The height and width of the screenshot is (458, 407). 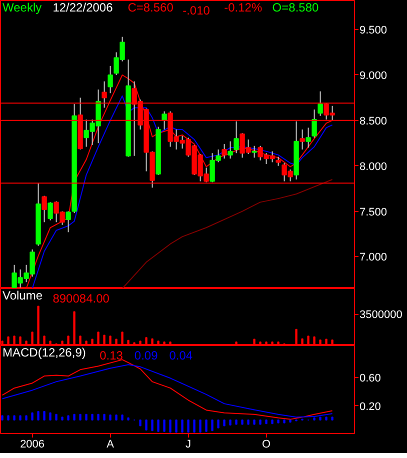 I want to click on y-tick-label: 9.000, so click(x=374, y=76).